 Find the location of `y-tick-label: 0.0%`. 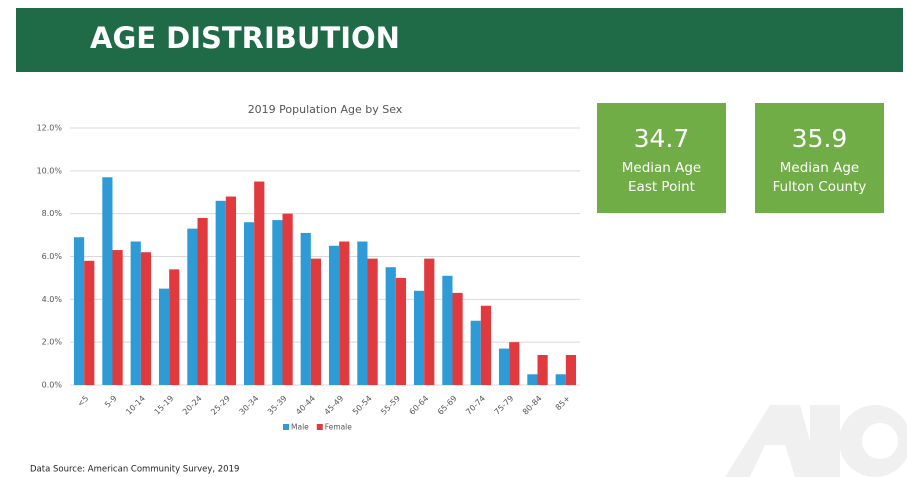

y-tick-label: 0.0% is located at coordinates (52, 385).